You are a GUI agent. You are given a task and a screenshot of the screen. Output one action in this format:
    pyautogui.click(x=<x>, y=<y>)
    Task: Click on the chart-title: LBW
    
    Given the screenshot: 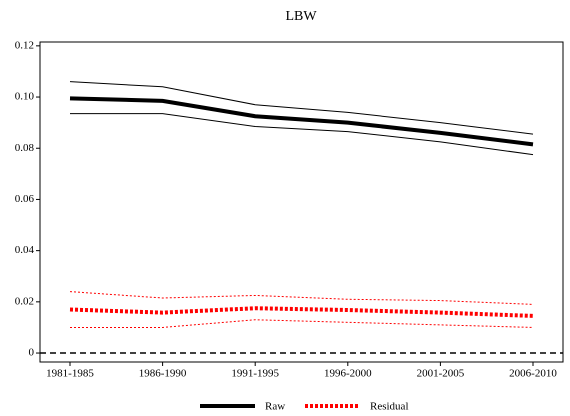 What is the action you would take?
    pyautogui.click(x=301, y=16)
    